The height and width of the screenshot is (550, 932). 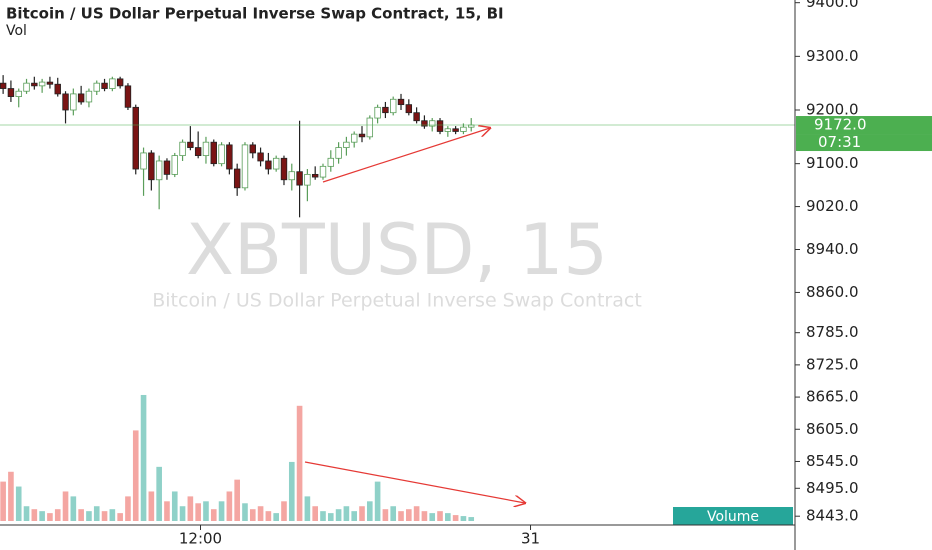 What do you see at coordinates (864, 125) in the screenshot?
I see `last-price-box` at bounding box center [864, 125].